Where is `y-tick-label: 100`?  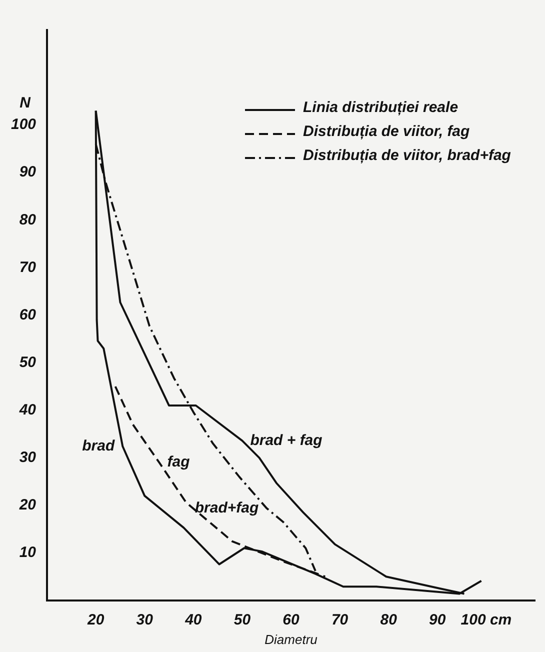
y-tick-label: 100 is located at coordinates (23, 125).